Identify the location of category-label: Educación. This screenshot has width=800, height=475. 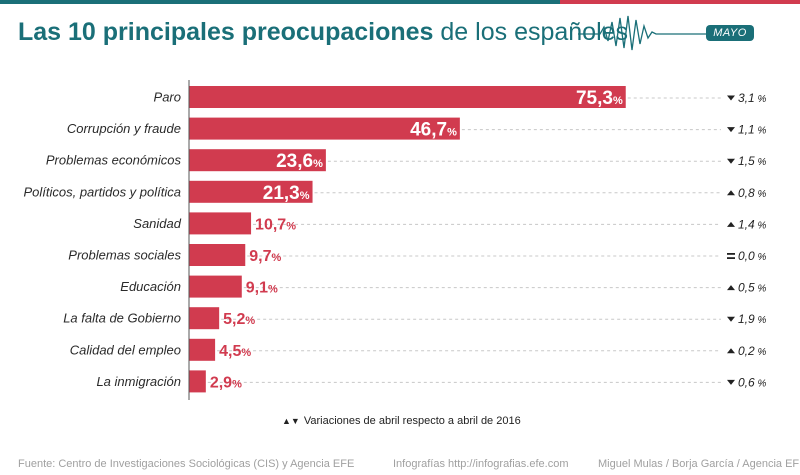
(150, 286).